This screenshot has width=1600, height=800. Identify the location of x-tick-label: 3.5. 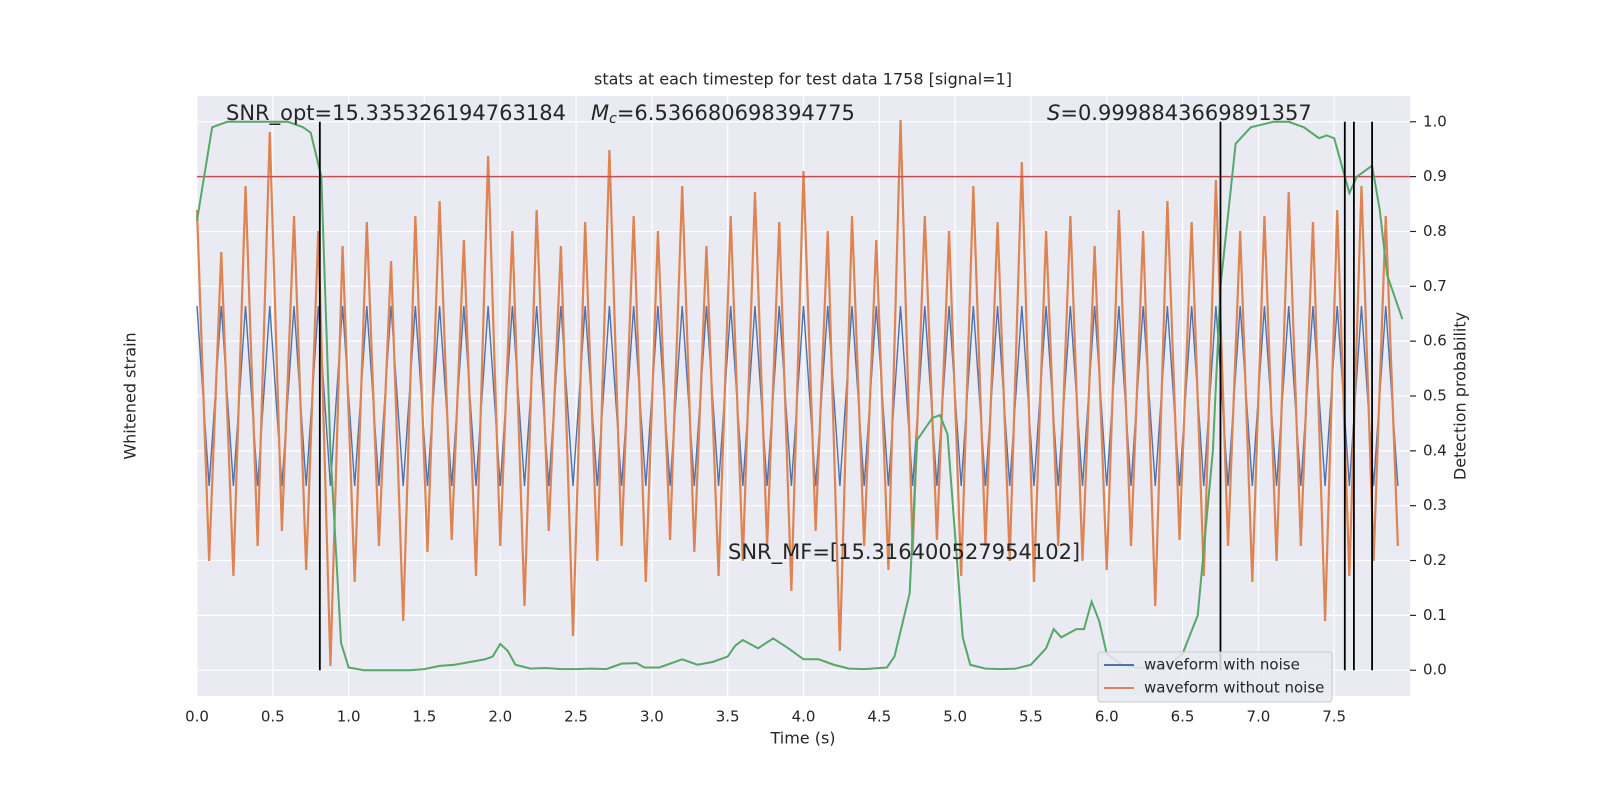
(728, 717).